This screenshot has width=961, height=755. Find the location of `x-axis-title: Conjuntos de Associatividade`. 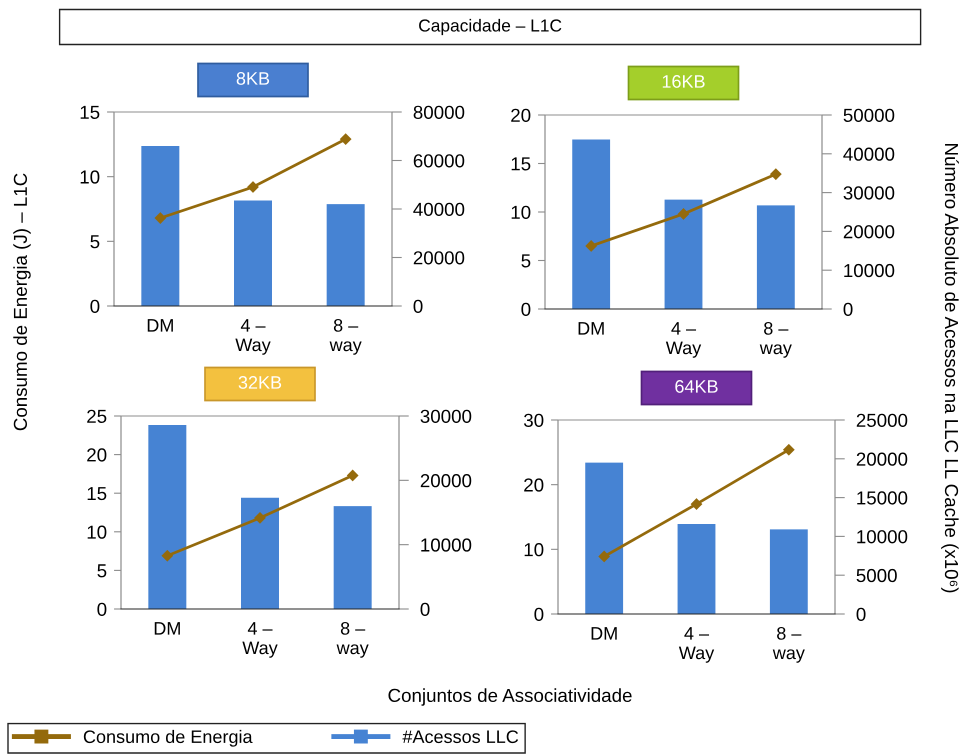

x-axis-title: Conjuntos de Associatividade is located at coordinates (510, 697).